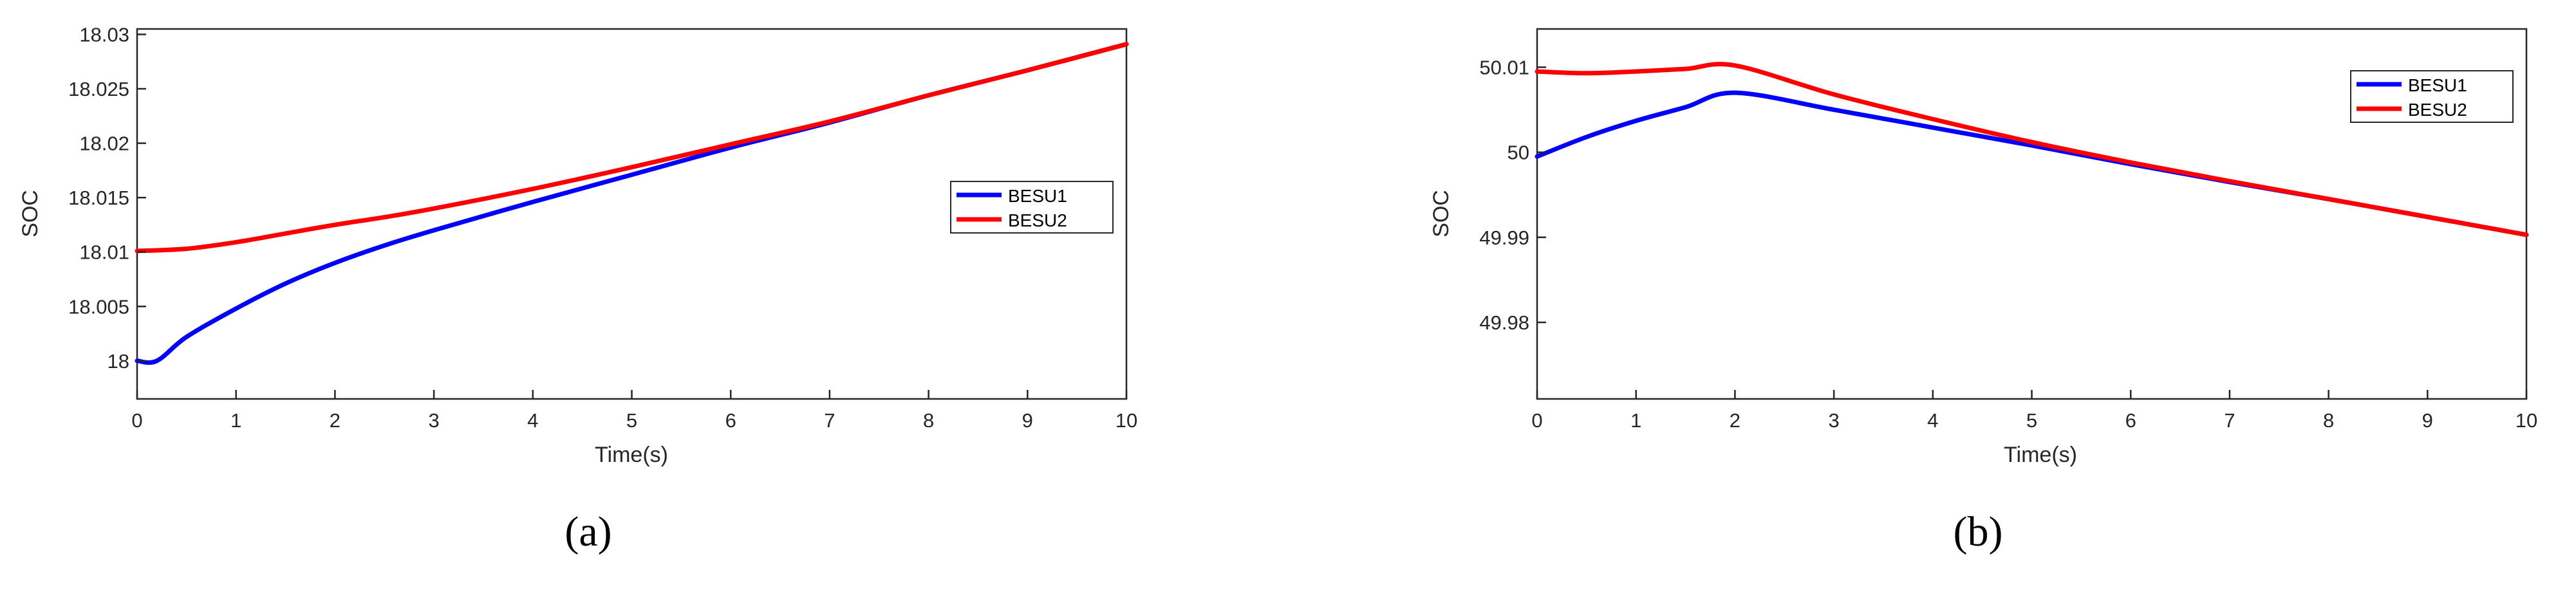 The height and width of the screenshot is (590, 2576). I want to click on panel-a-label: (a), so click(588, 531).